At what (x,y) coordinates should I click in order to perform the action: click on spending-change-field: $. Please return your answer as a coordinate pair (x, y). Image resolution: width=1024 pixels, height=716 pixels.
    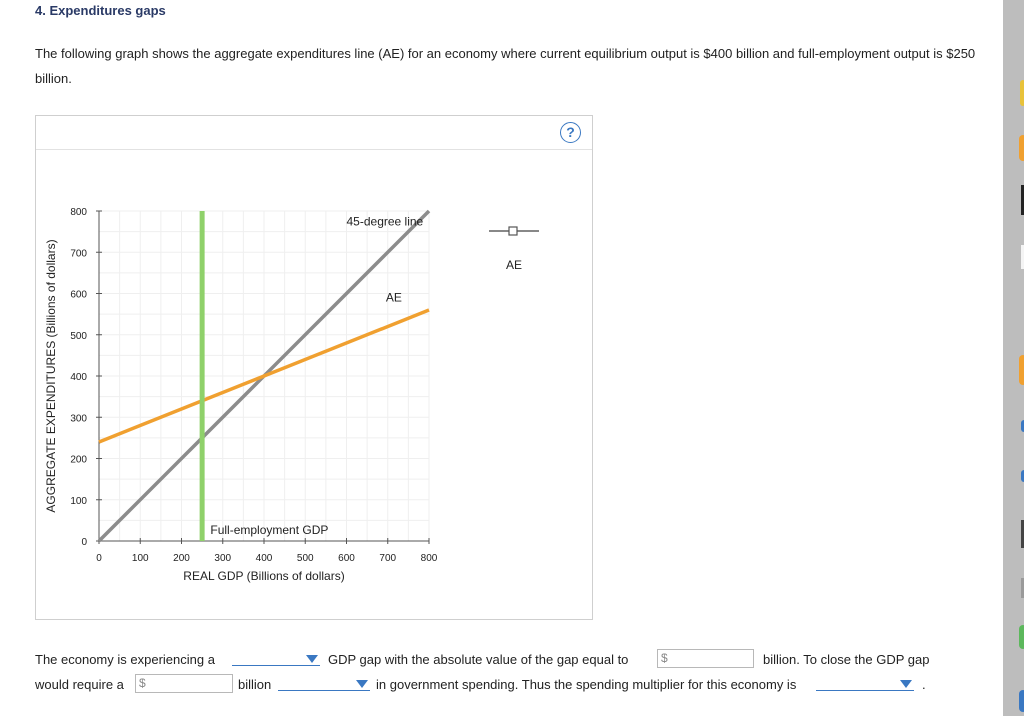
    Looking at the image, I should click on (184, 683).